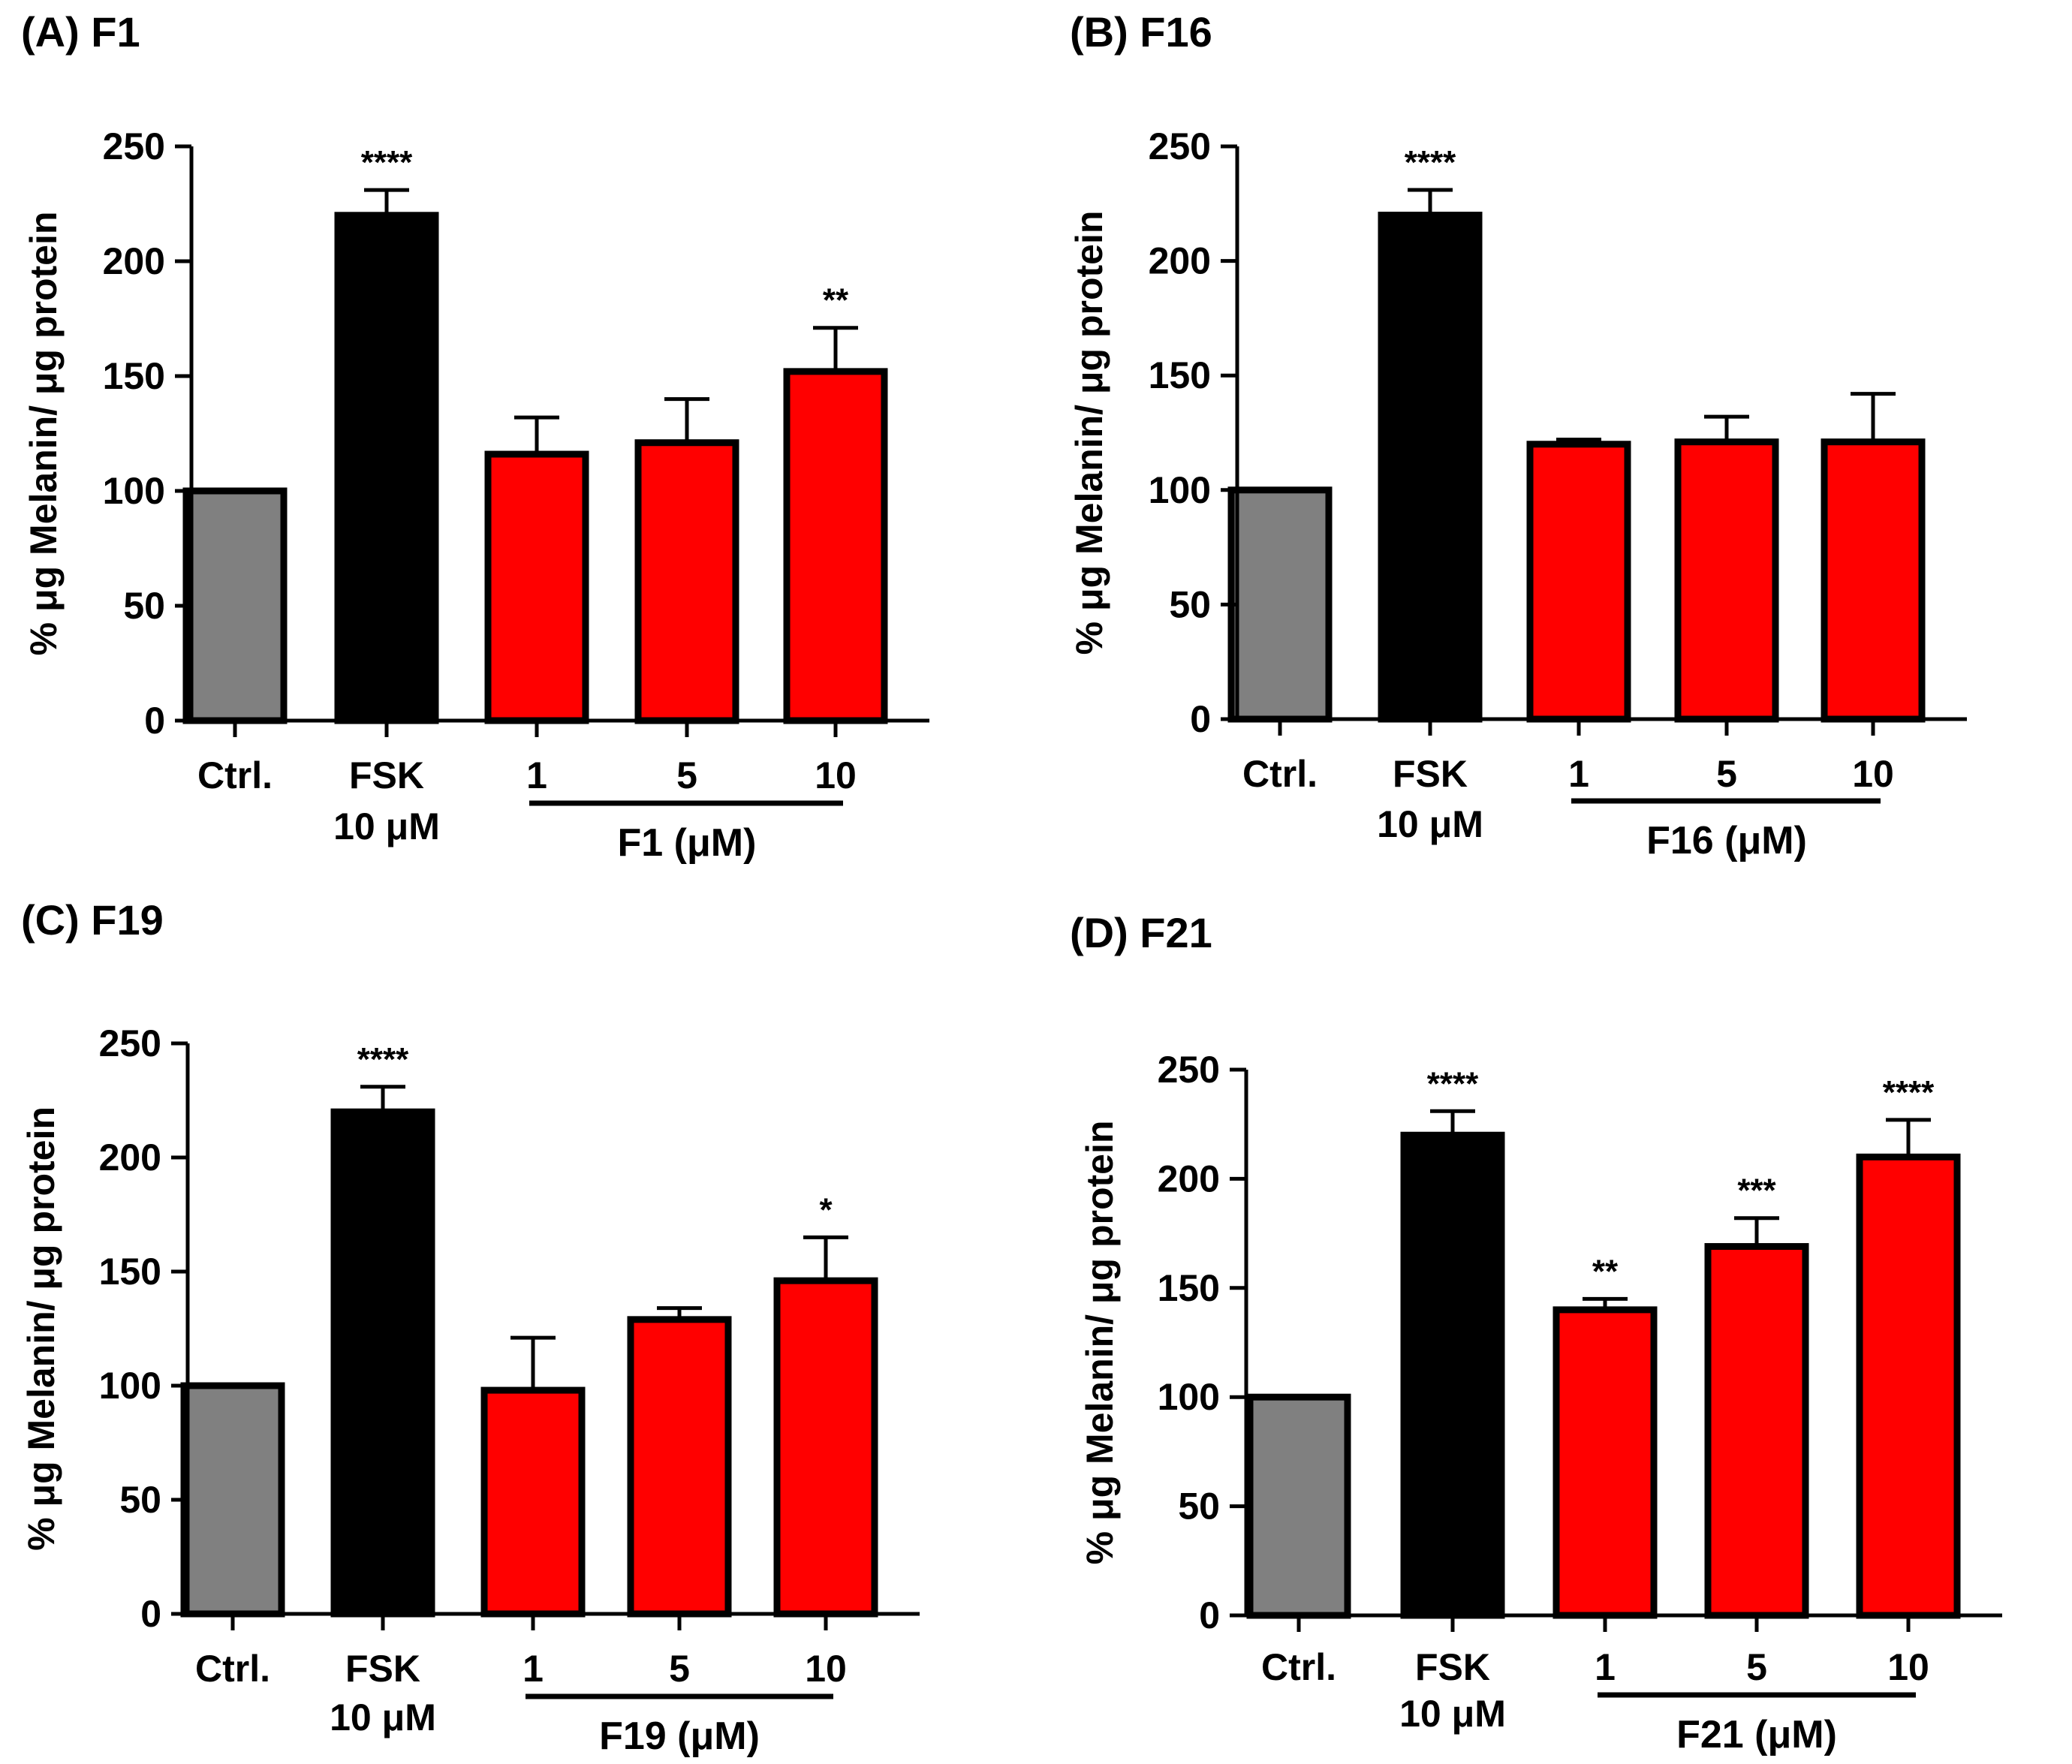  What do you see at coordinates (1726, 840) in the screenshot?
I see `group-label: F16 (μM)` at bounding box center [1726, 840].